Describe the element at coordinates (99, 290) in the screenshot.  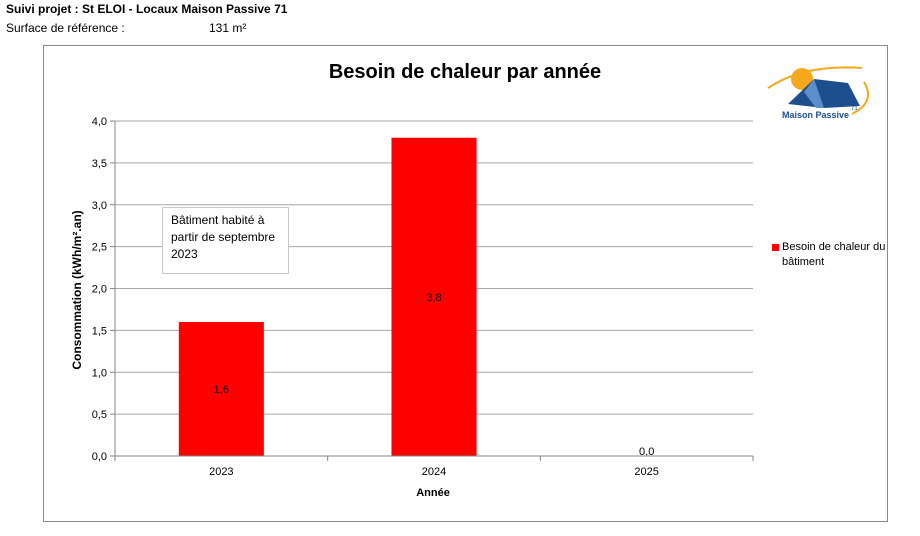
I see `y-tick-label: 2,0` at that location.